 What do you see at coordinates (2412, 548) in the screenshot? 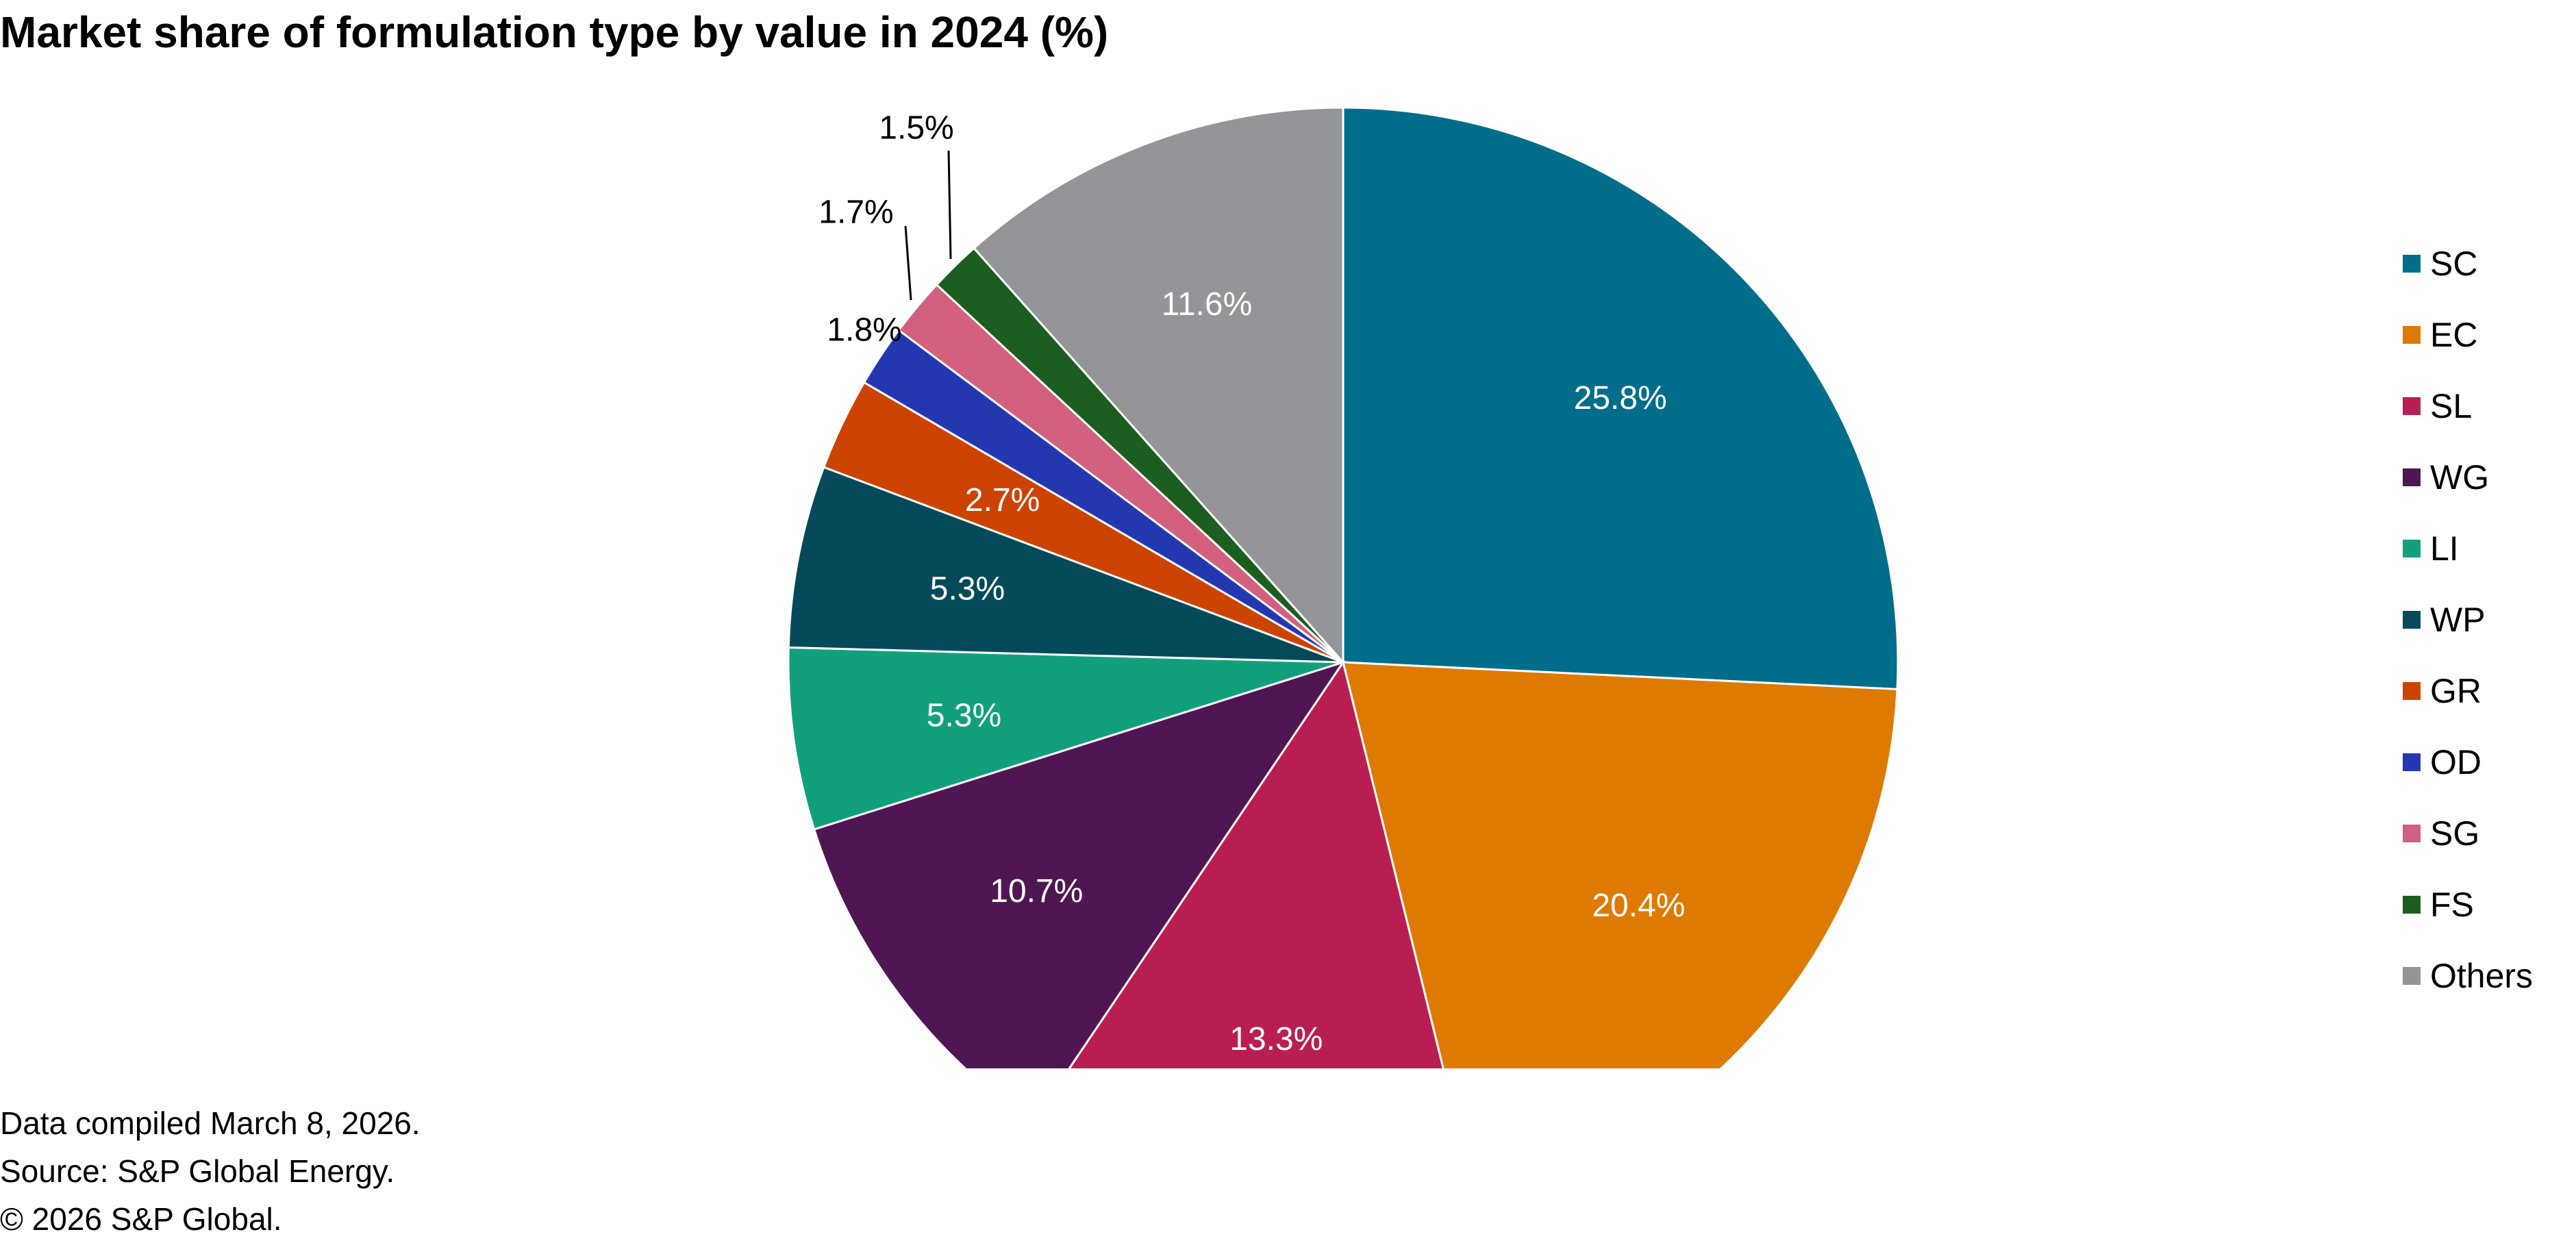
I see `legend-swatch-li` at bounding box center [2412, 548].